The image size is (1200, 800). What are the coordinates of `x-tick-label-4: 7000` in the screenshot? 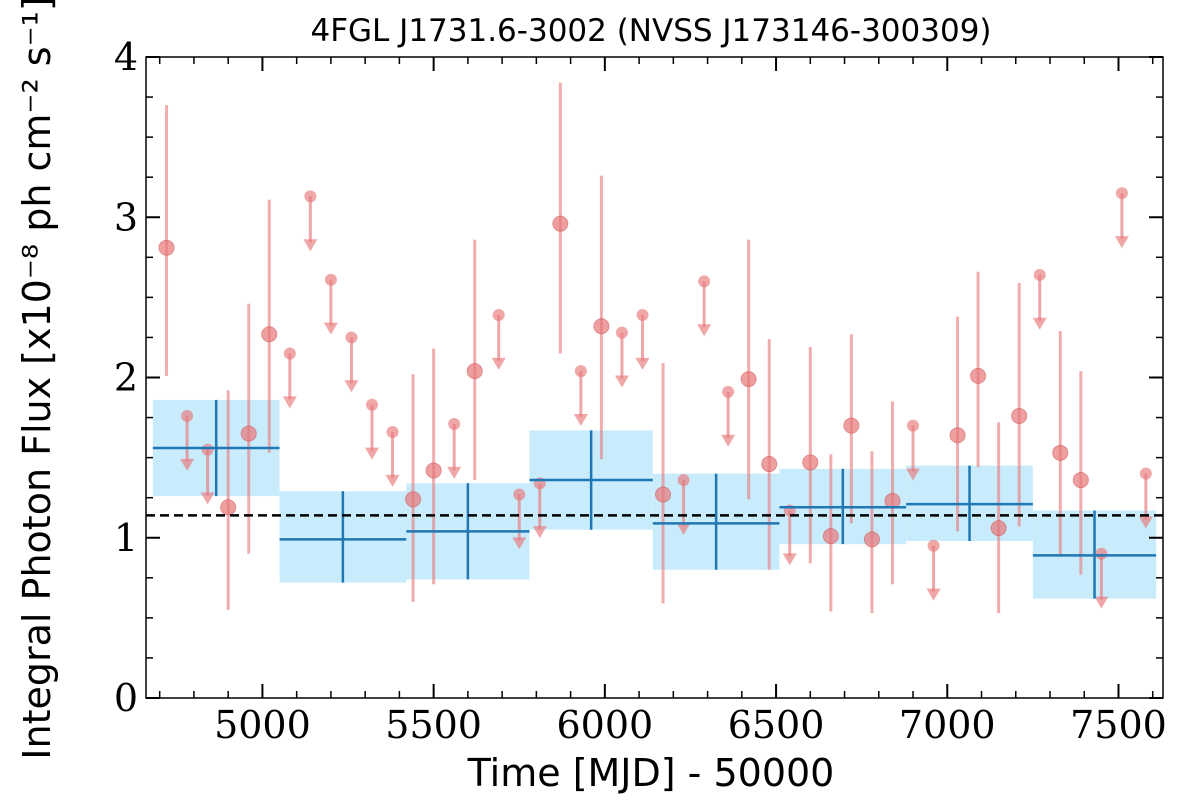 It's located at (947, 725).